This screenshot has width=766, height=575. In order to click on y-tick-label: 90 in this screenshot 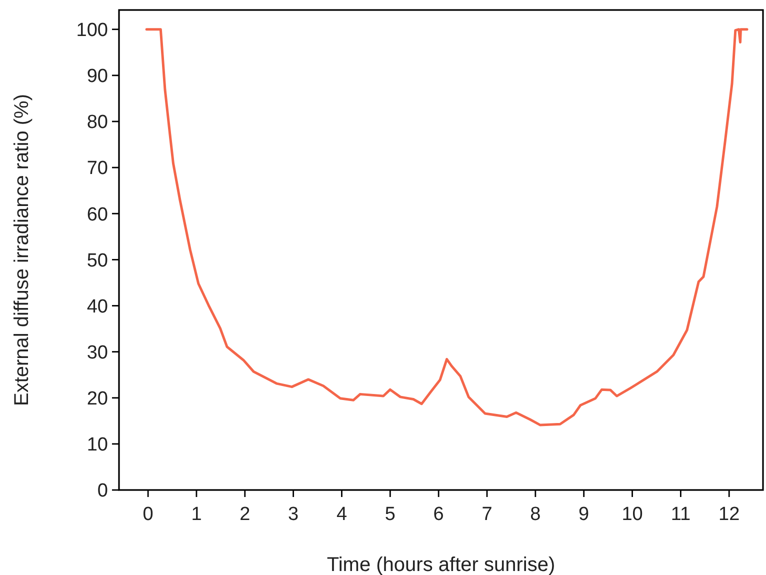, I will do `click(97, 77)`.